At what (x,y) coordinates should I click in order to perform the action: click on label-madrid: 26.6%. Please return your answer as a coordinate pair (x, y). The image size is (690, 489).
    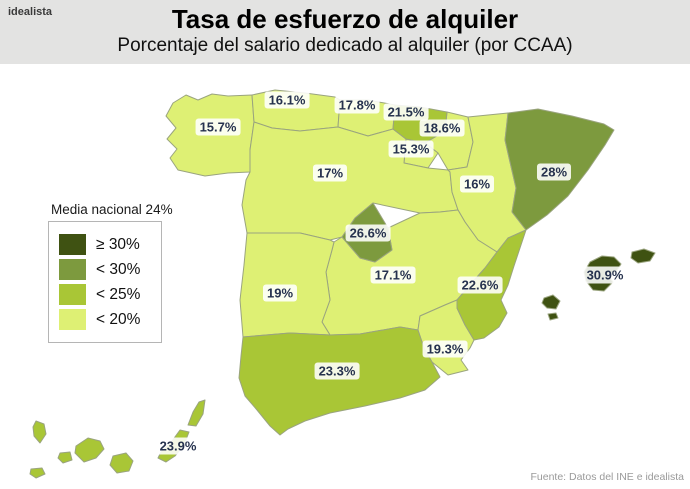
    Looking at the image, I should click on (368, 233).